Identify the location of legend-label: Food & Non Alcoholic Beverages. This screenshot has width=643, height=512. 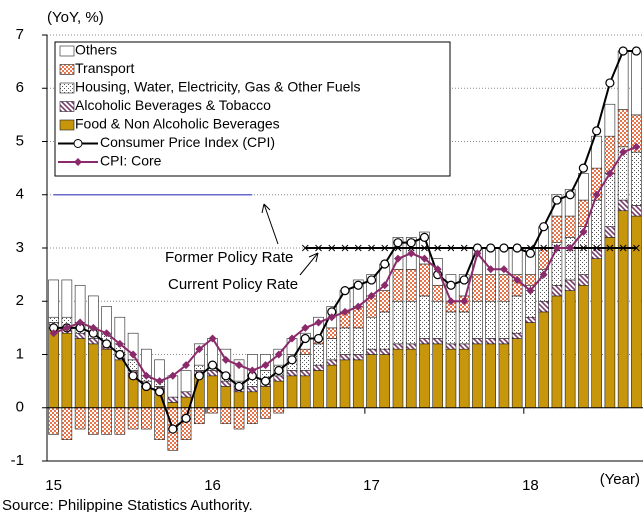
(177, 124).